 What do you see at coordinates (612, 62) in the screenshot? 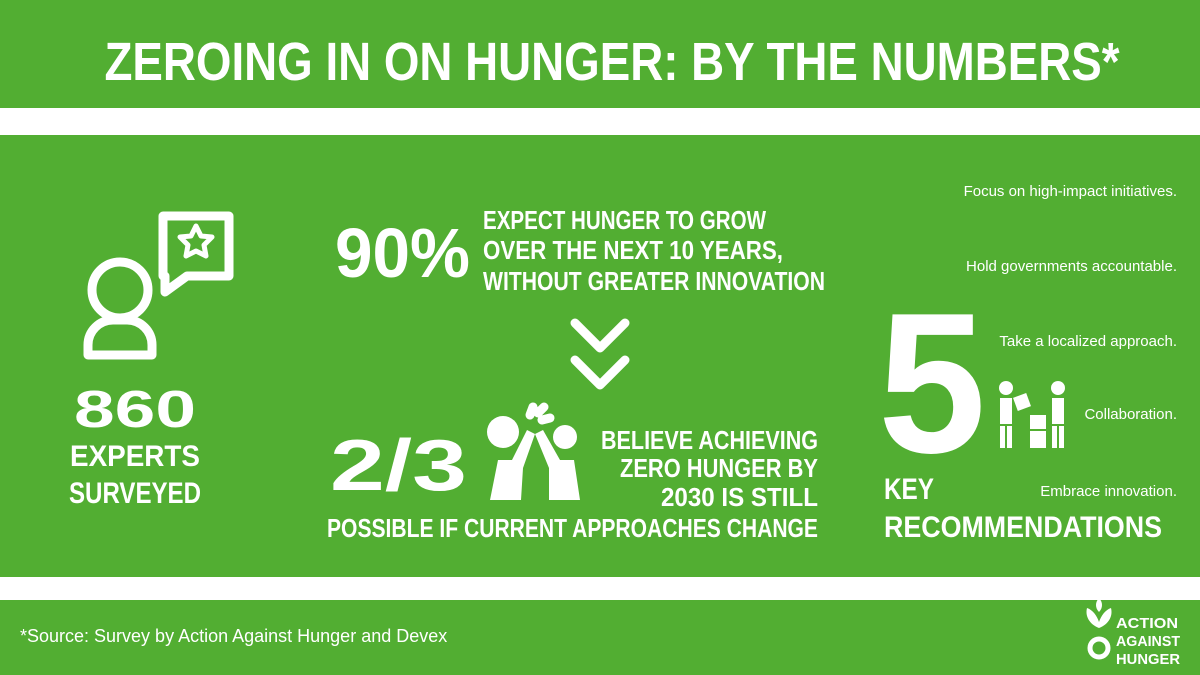
I see `title: ZEROING IN ON HUNGER: BY THE NUMBERS*` at bounding box center [612, 62].